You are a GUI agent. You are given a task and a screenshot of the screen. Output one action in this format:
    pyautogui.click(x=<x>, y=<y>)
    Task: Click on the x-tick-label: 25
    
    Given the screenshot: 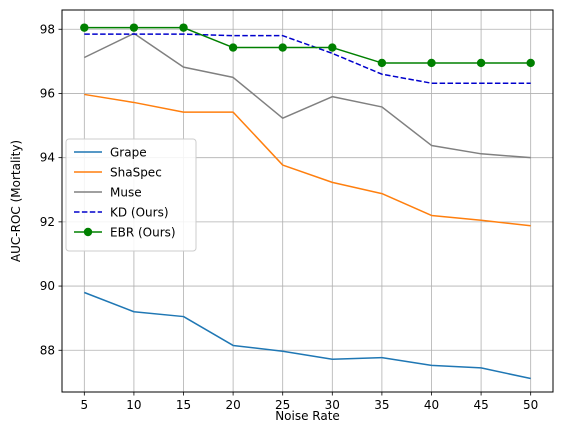 What is the action you would take?
    pyautogui.click(x=282, y=405)
    